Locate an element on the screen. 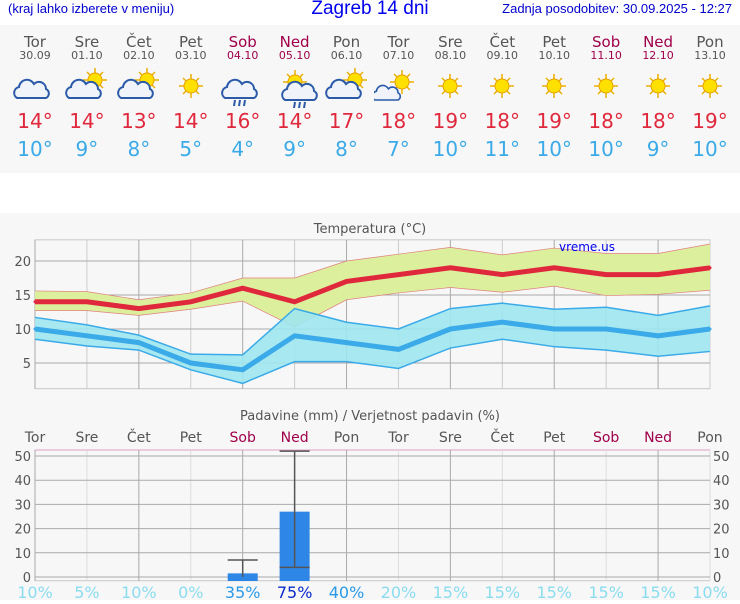 The image size is (740, 604). partly-cloudy-icon is located at coordinates (139, 88).